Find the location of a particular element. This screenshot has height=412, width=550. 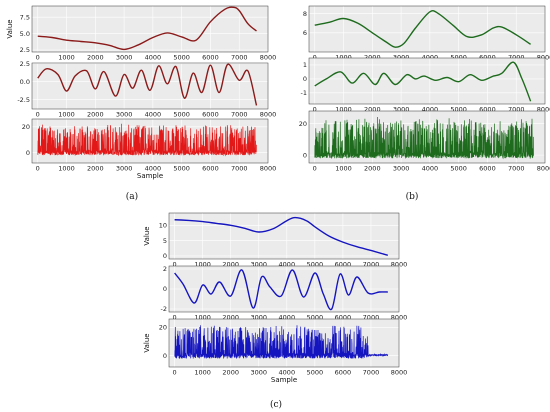

subplot-a-2-xtick-label-7: 7000 is located at coordinates (239, 169).